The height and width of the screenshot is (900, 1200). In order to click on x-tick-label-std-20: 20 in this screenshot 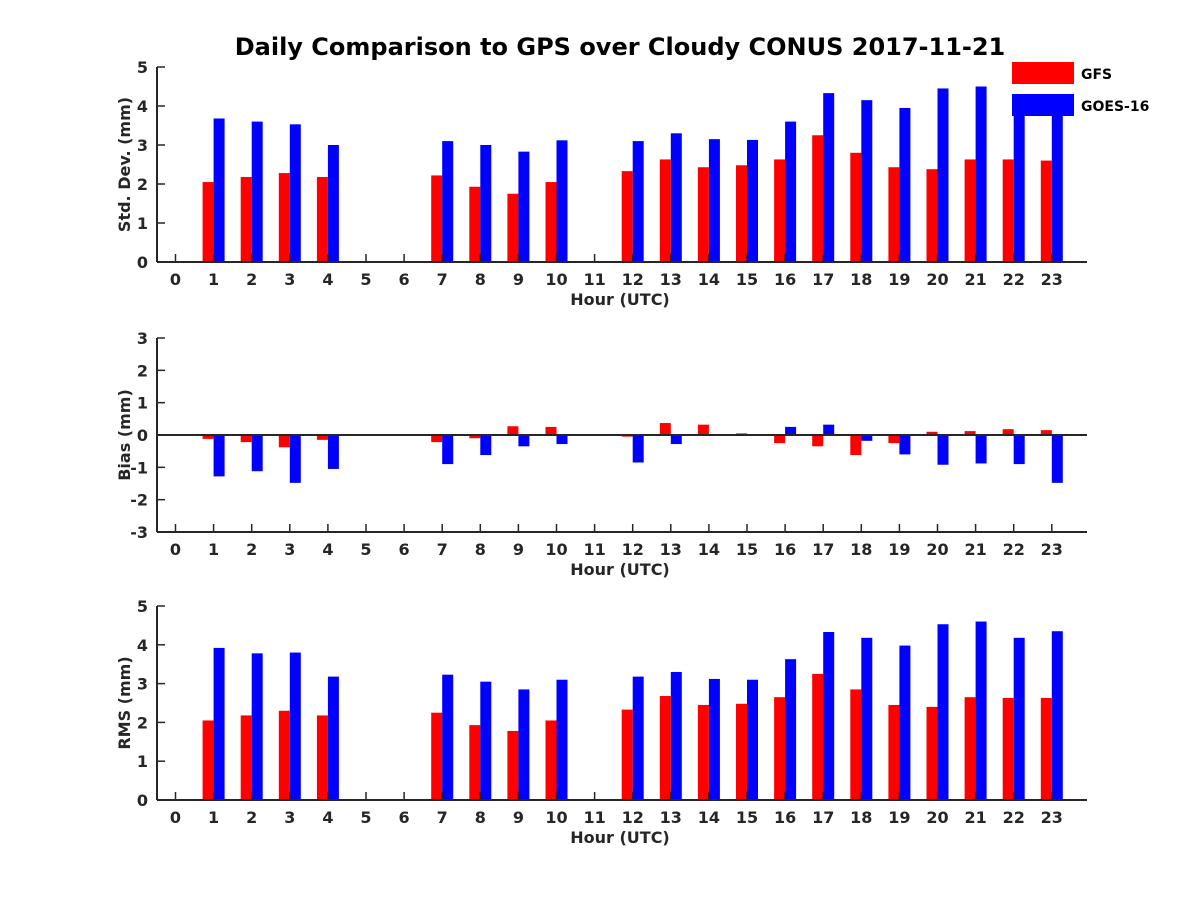, I will do `click(937, 279)`.